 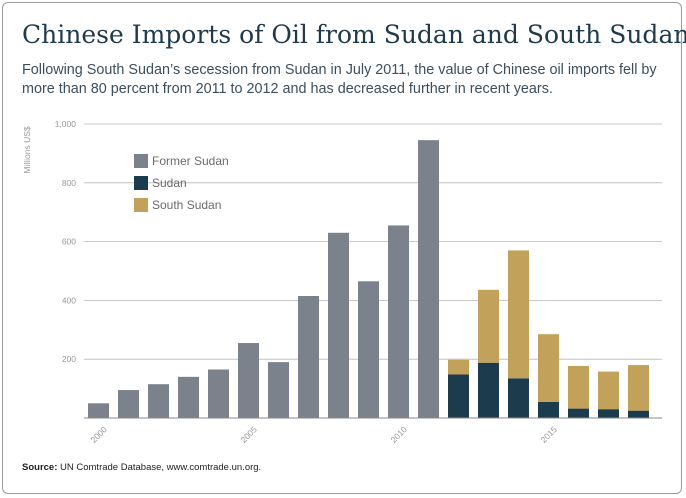 I want to click on y-tick-label: 600, so click(x=69, y=242).